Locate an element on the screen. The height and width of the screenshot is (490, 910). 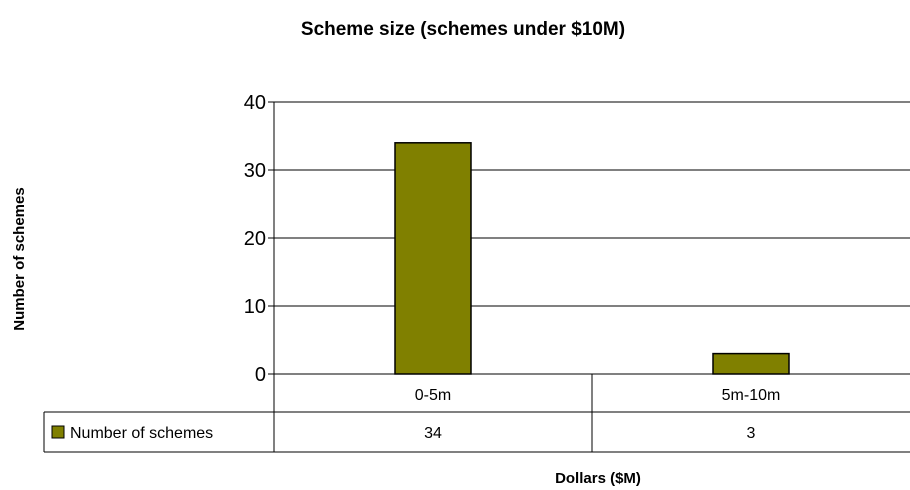
x-category-label: 5m-10m is located at coordinates (751, 395).